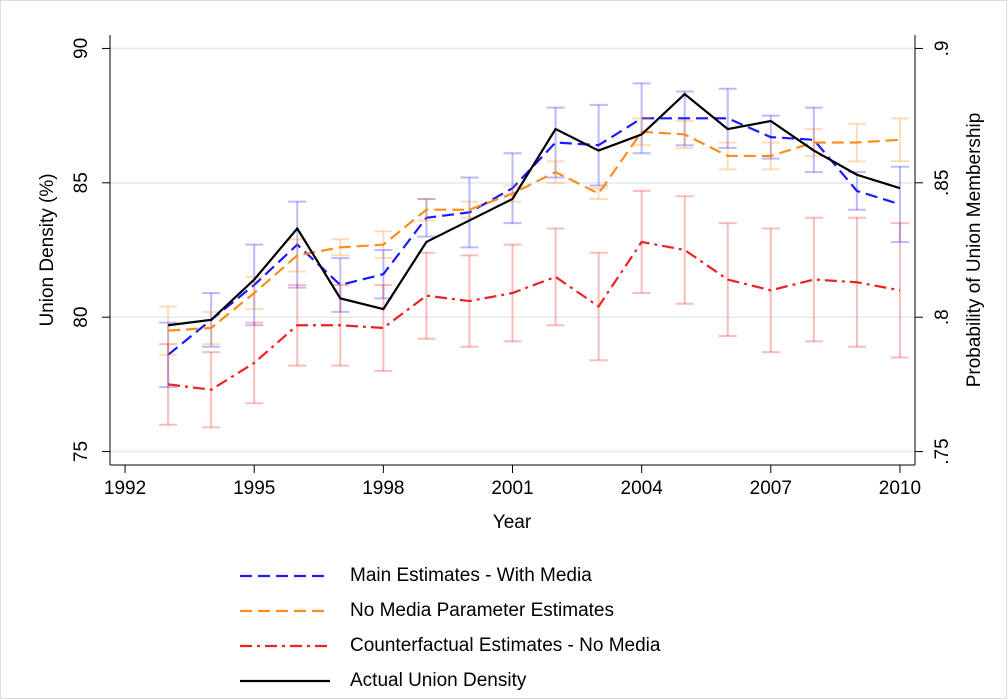 Image resolution: width=1008 pixels, height=700 pixels. I want to click on legend-label: Counterfactual Estimates - No Media, so click(505, 645).